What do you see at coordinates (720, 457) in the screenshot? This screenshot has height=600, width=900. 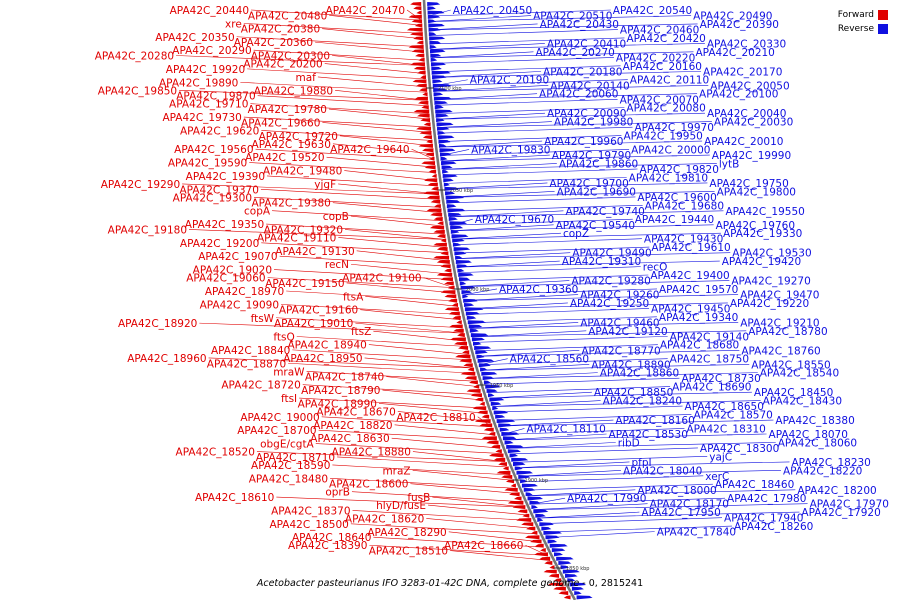 I see `reverse-gene-label: yajC` at bounding box center [720, 457].